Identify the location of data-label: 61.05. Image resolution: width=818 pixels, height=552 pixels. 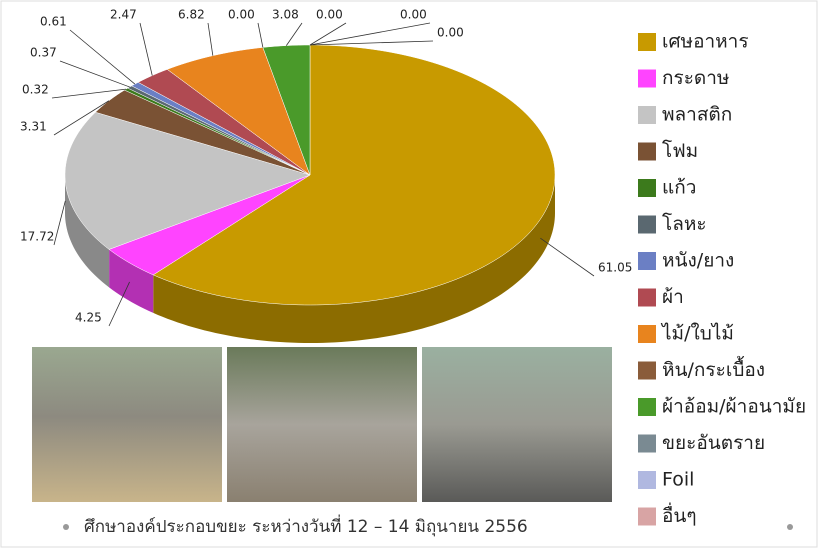
(615, 268).